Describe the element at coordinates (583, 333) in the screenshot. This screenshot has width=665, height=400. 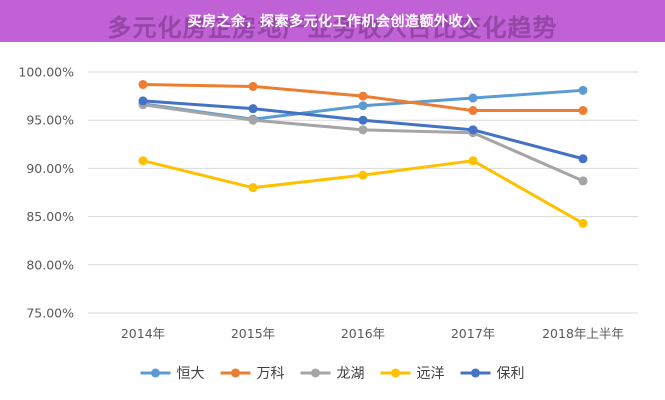
I see `x-tick-label: 2018年上半年` at that location.